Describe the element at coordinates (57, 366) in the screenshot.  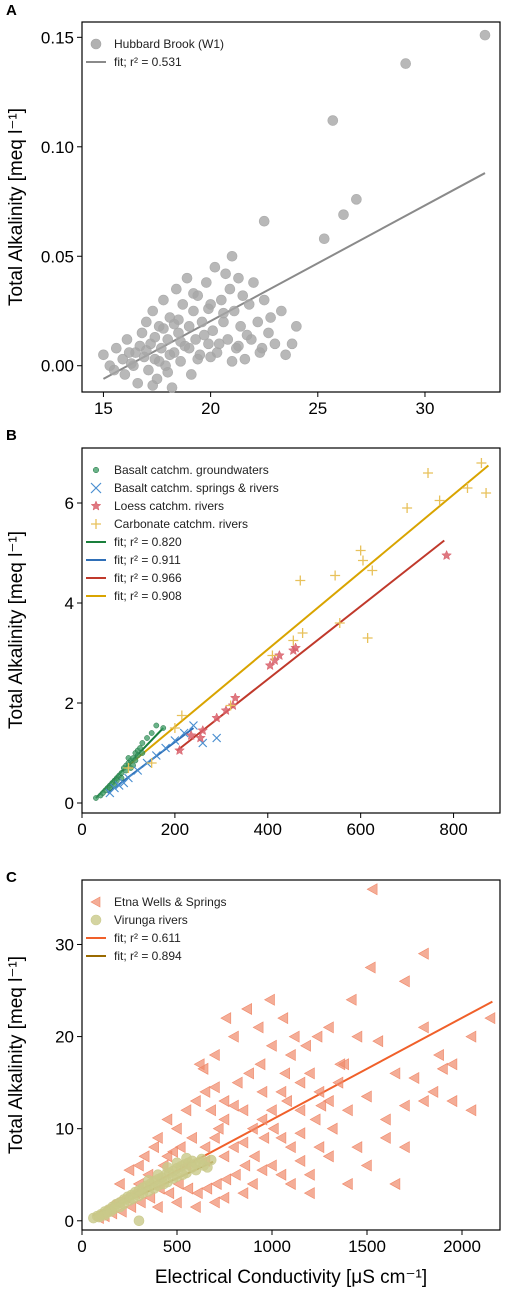
I see `y-tick-label: 0.00` at that location.